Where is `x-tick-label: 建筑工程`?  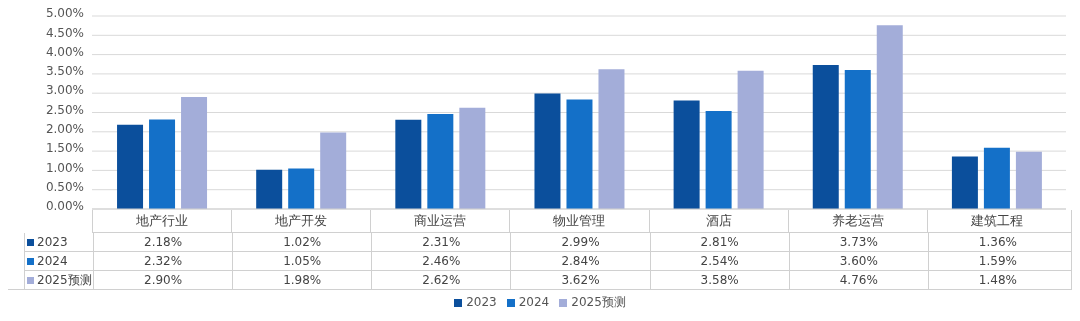
x-tick-label: 建筑工程 is located at coordinates (996, 221).